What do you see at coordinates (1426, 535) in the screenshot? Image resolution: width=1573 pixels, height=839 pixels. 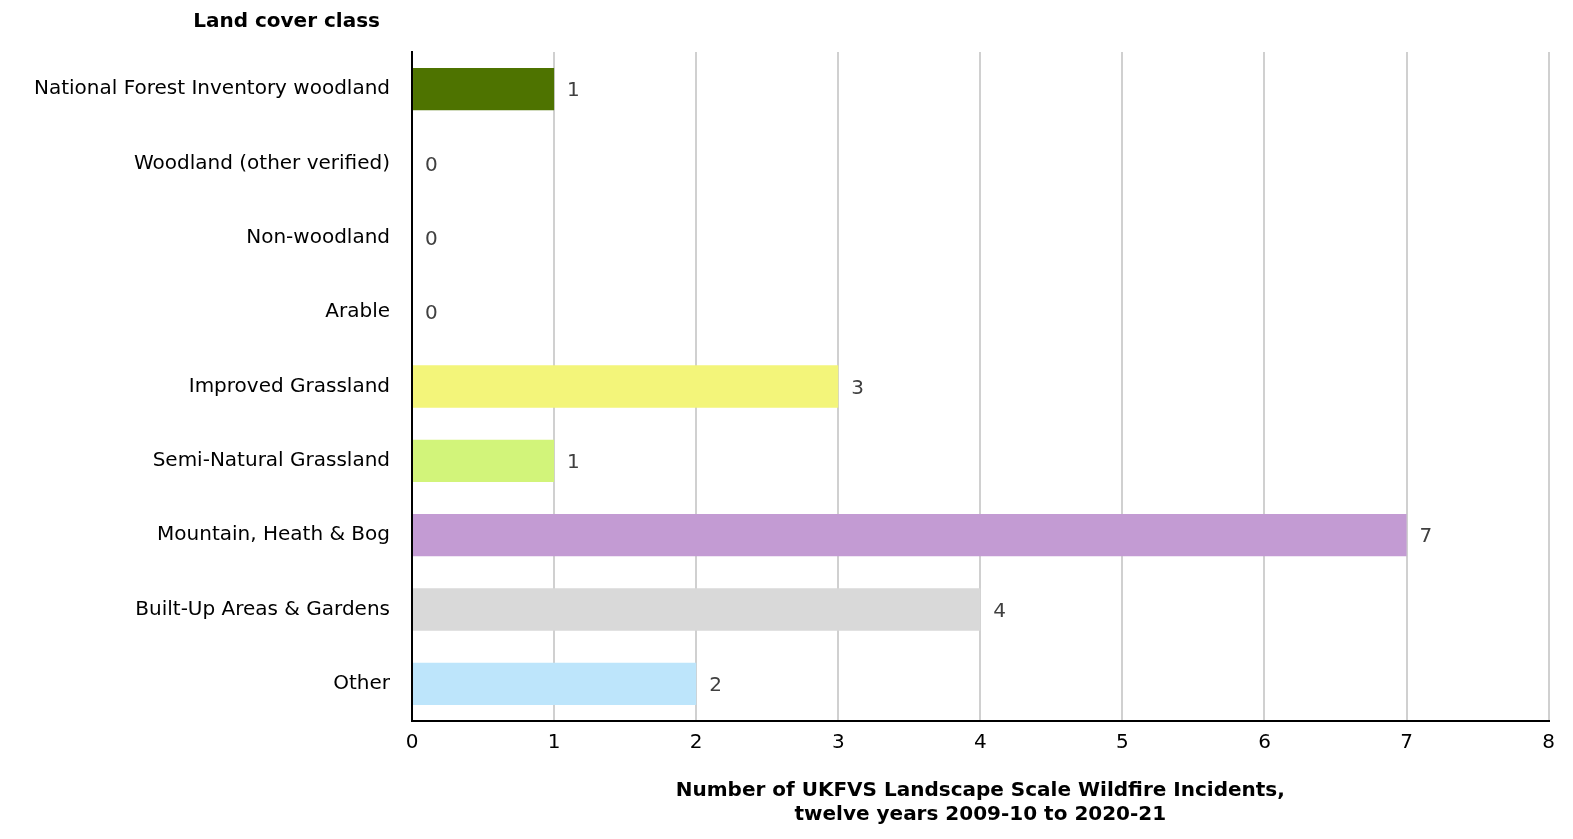 I see `data-label: 7` at bounding box center [1426, 535].